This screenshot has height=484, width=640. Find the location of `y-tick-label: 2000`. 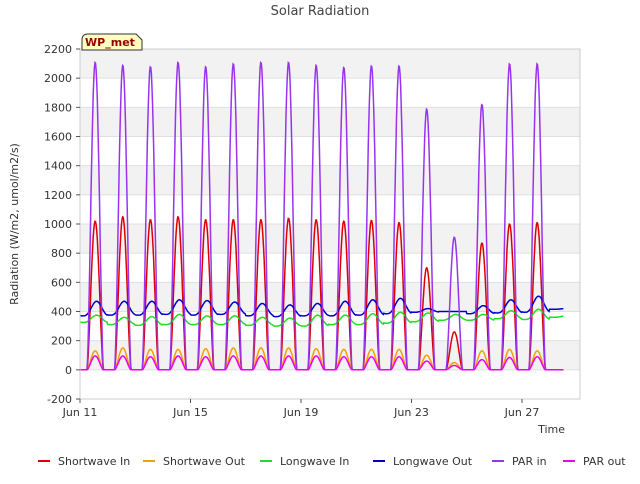

y-tick-label: 2000 is located at coordinates (58, 78).